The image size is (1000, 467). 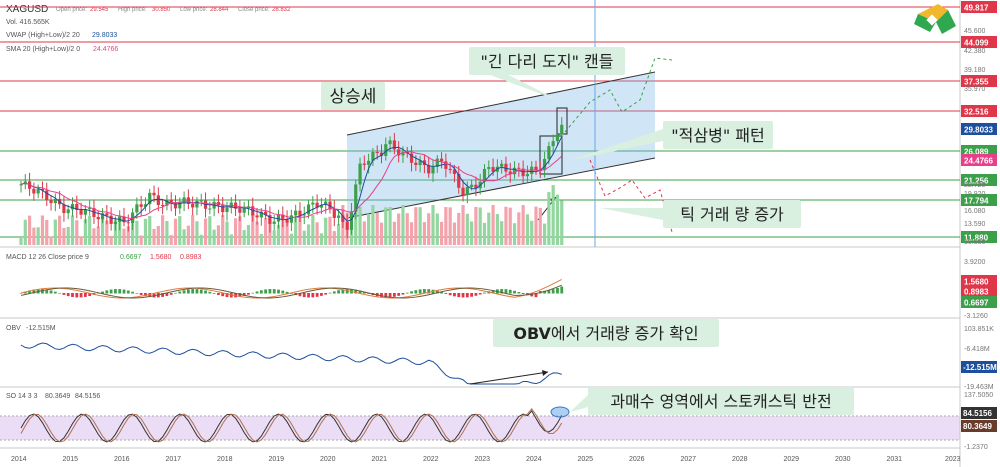 I want to click on so-d-line, so click(x=291, y=425).